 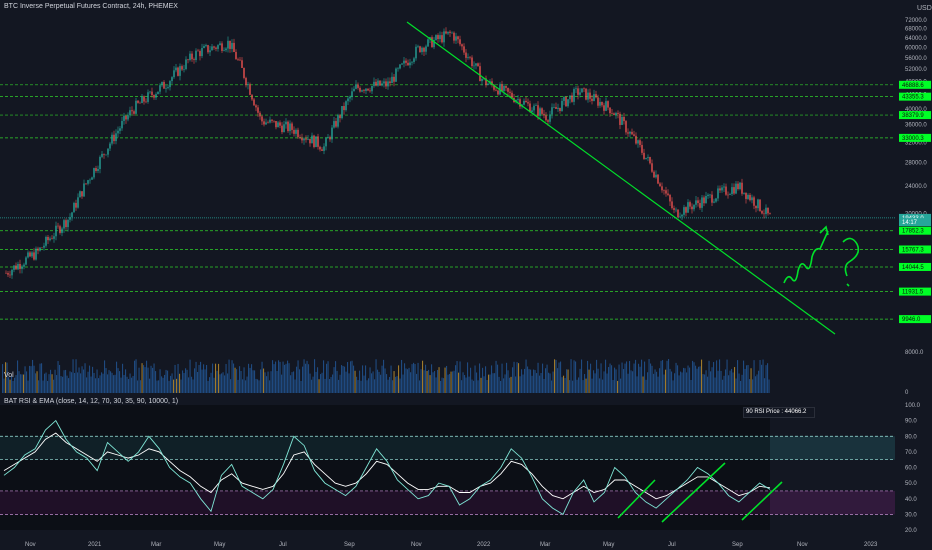 What do you see at coordinates (913, 468) in the screenshot?
I see `rsi-axis: 100.0 90.0 80.0 70.0 60.0 50.0 40.0 30.0 20.0` at bounding box center [913, 468].